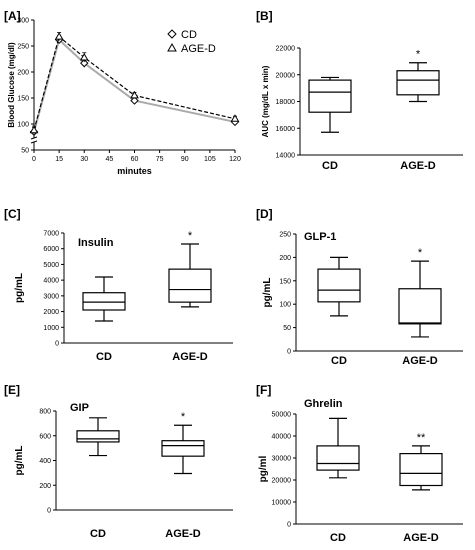 Image resolution: width=475 pixels, height=550 pixels. I want to click on y-tick-label-c: 2000, so click(51, 312).